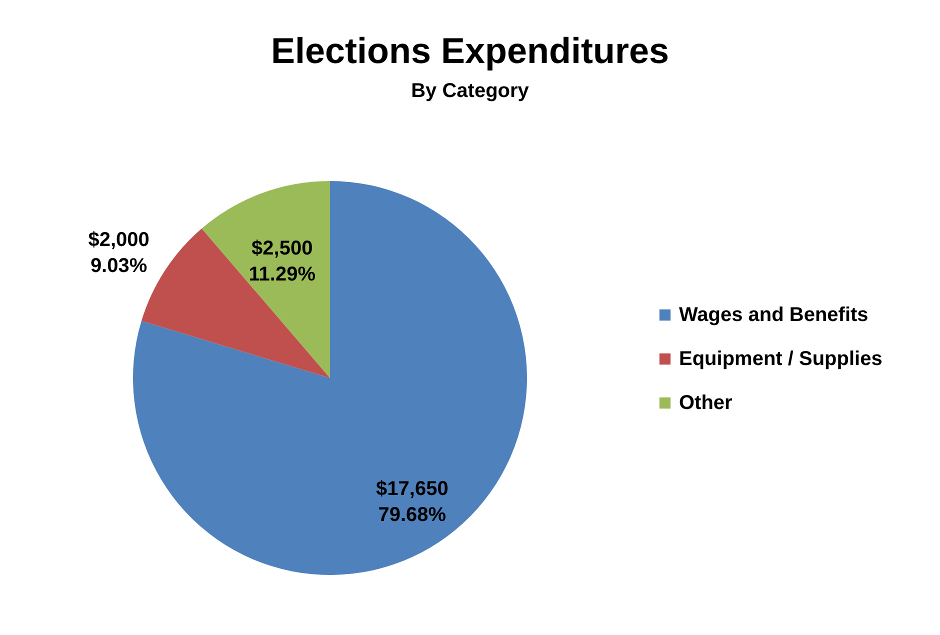 This screenshot has height=635, width=940. I want to click on data-label: $2,500 11.29%, so click(282, 262).